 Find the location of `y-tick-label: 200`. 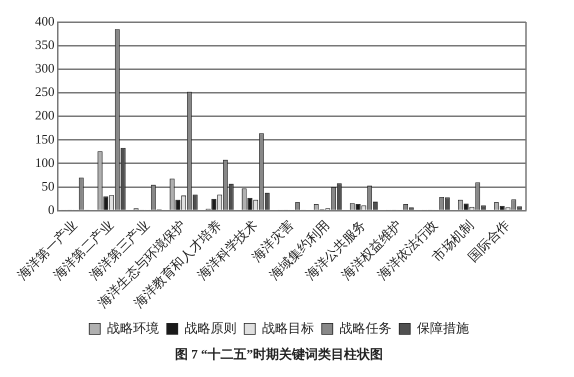

y-tick-label: 200 is located at coordinates (44, 115).